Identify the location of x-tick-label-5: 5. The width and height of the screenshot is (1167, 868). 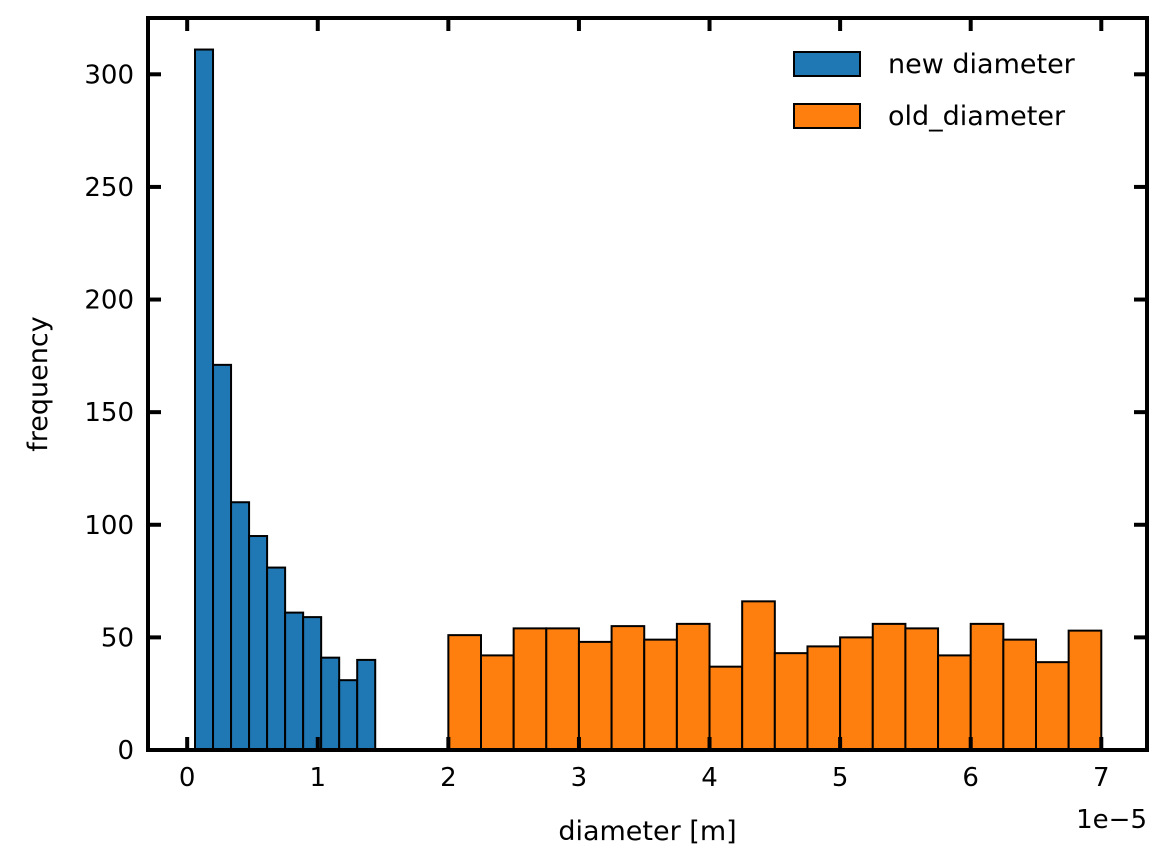
(840, 778).